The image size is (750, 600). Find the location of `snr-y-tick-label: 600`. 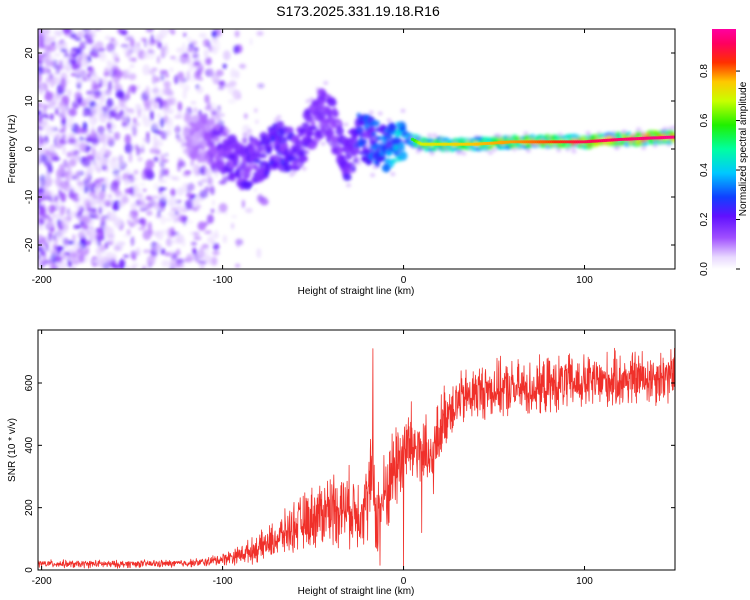

snr-y-tick-label: 600 is located at coordinates (29, 382).